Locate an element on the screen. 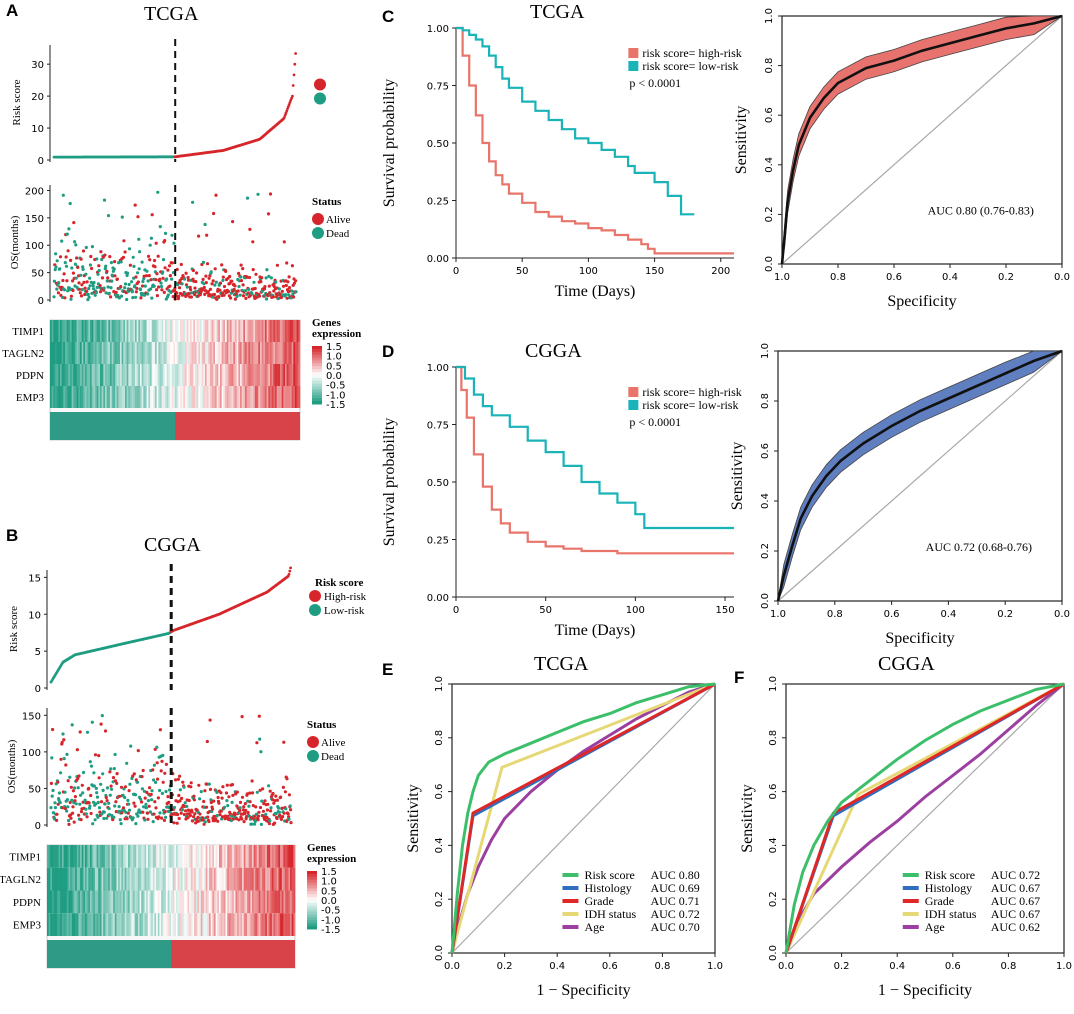  panel-title-d: CGGA is located at coordinates (553, 351).